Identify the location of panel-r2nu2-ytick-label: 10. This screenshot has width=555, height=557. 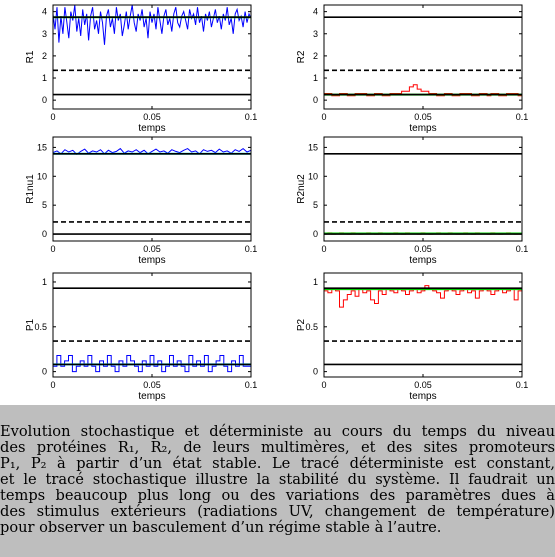
(313, 176).